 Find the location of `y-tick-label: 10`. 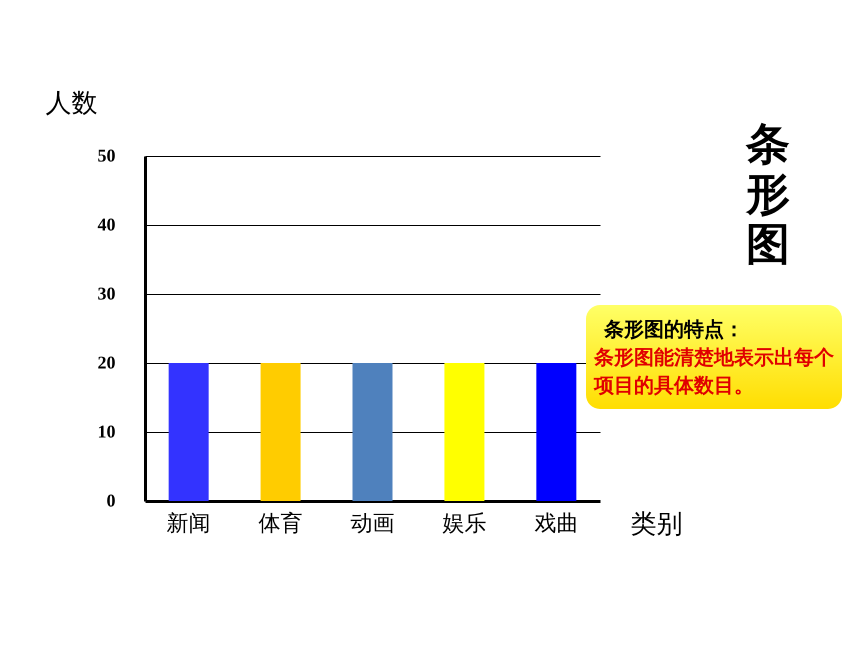

y-tick-label: 10 is located at coordinates (107, 432).